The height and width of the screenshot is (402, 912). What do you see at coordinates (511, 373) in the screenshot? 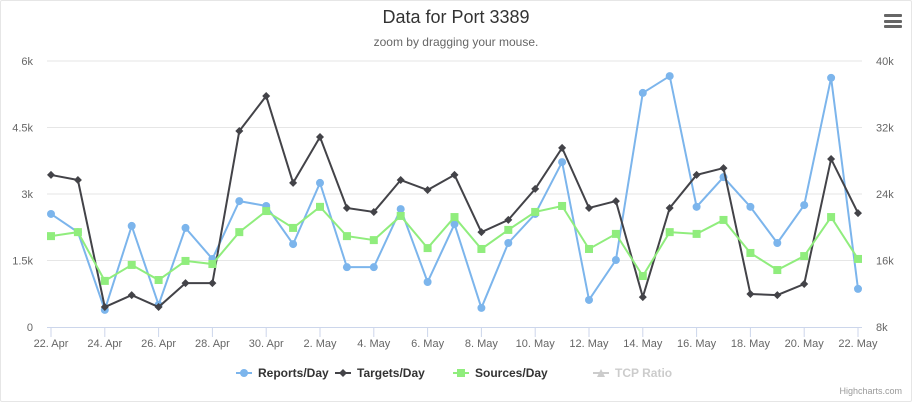
I see `legend-item: Sources/Day` at bounding box center [511, 373].